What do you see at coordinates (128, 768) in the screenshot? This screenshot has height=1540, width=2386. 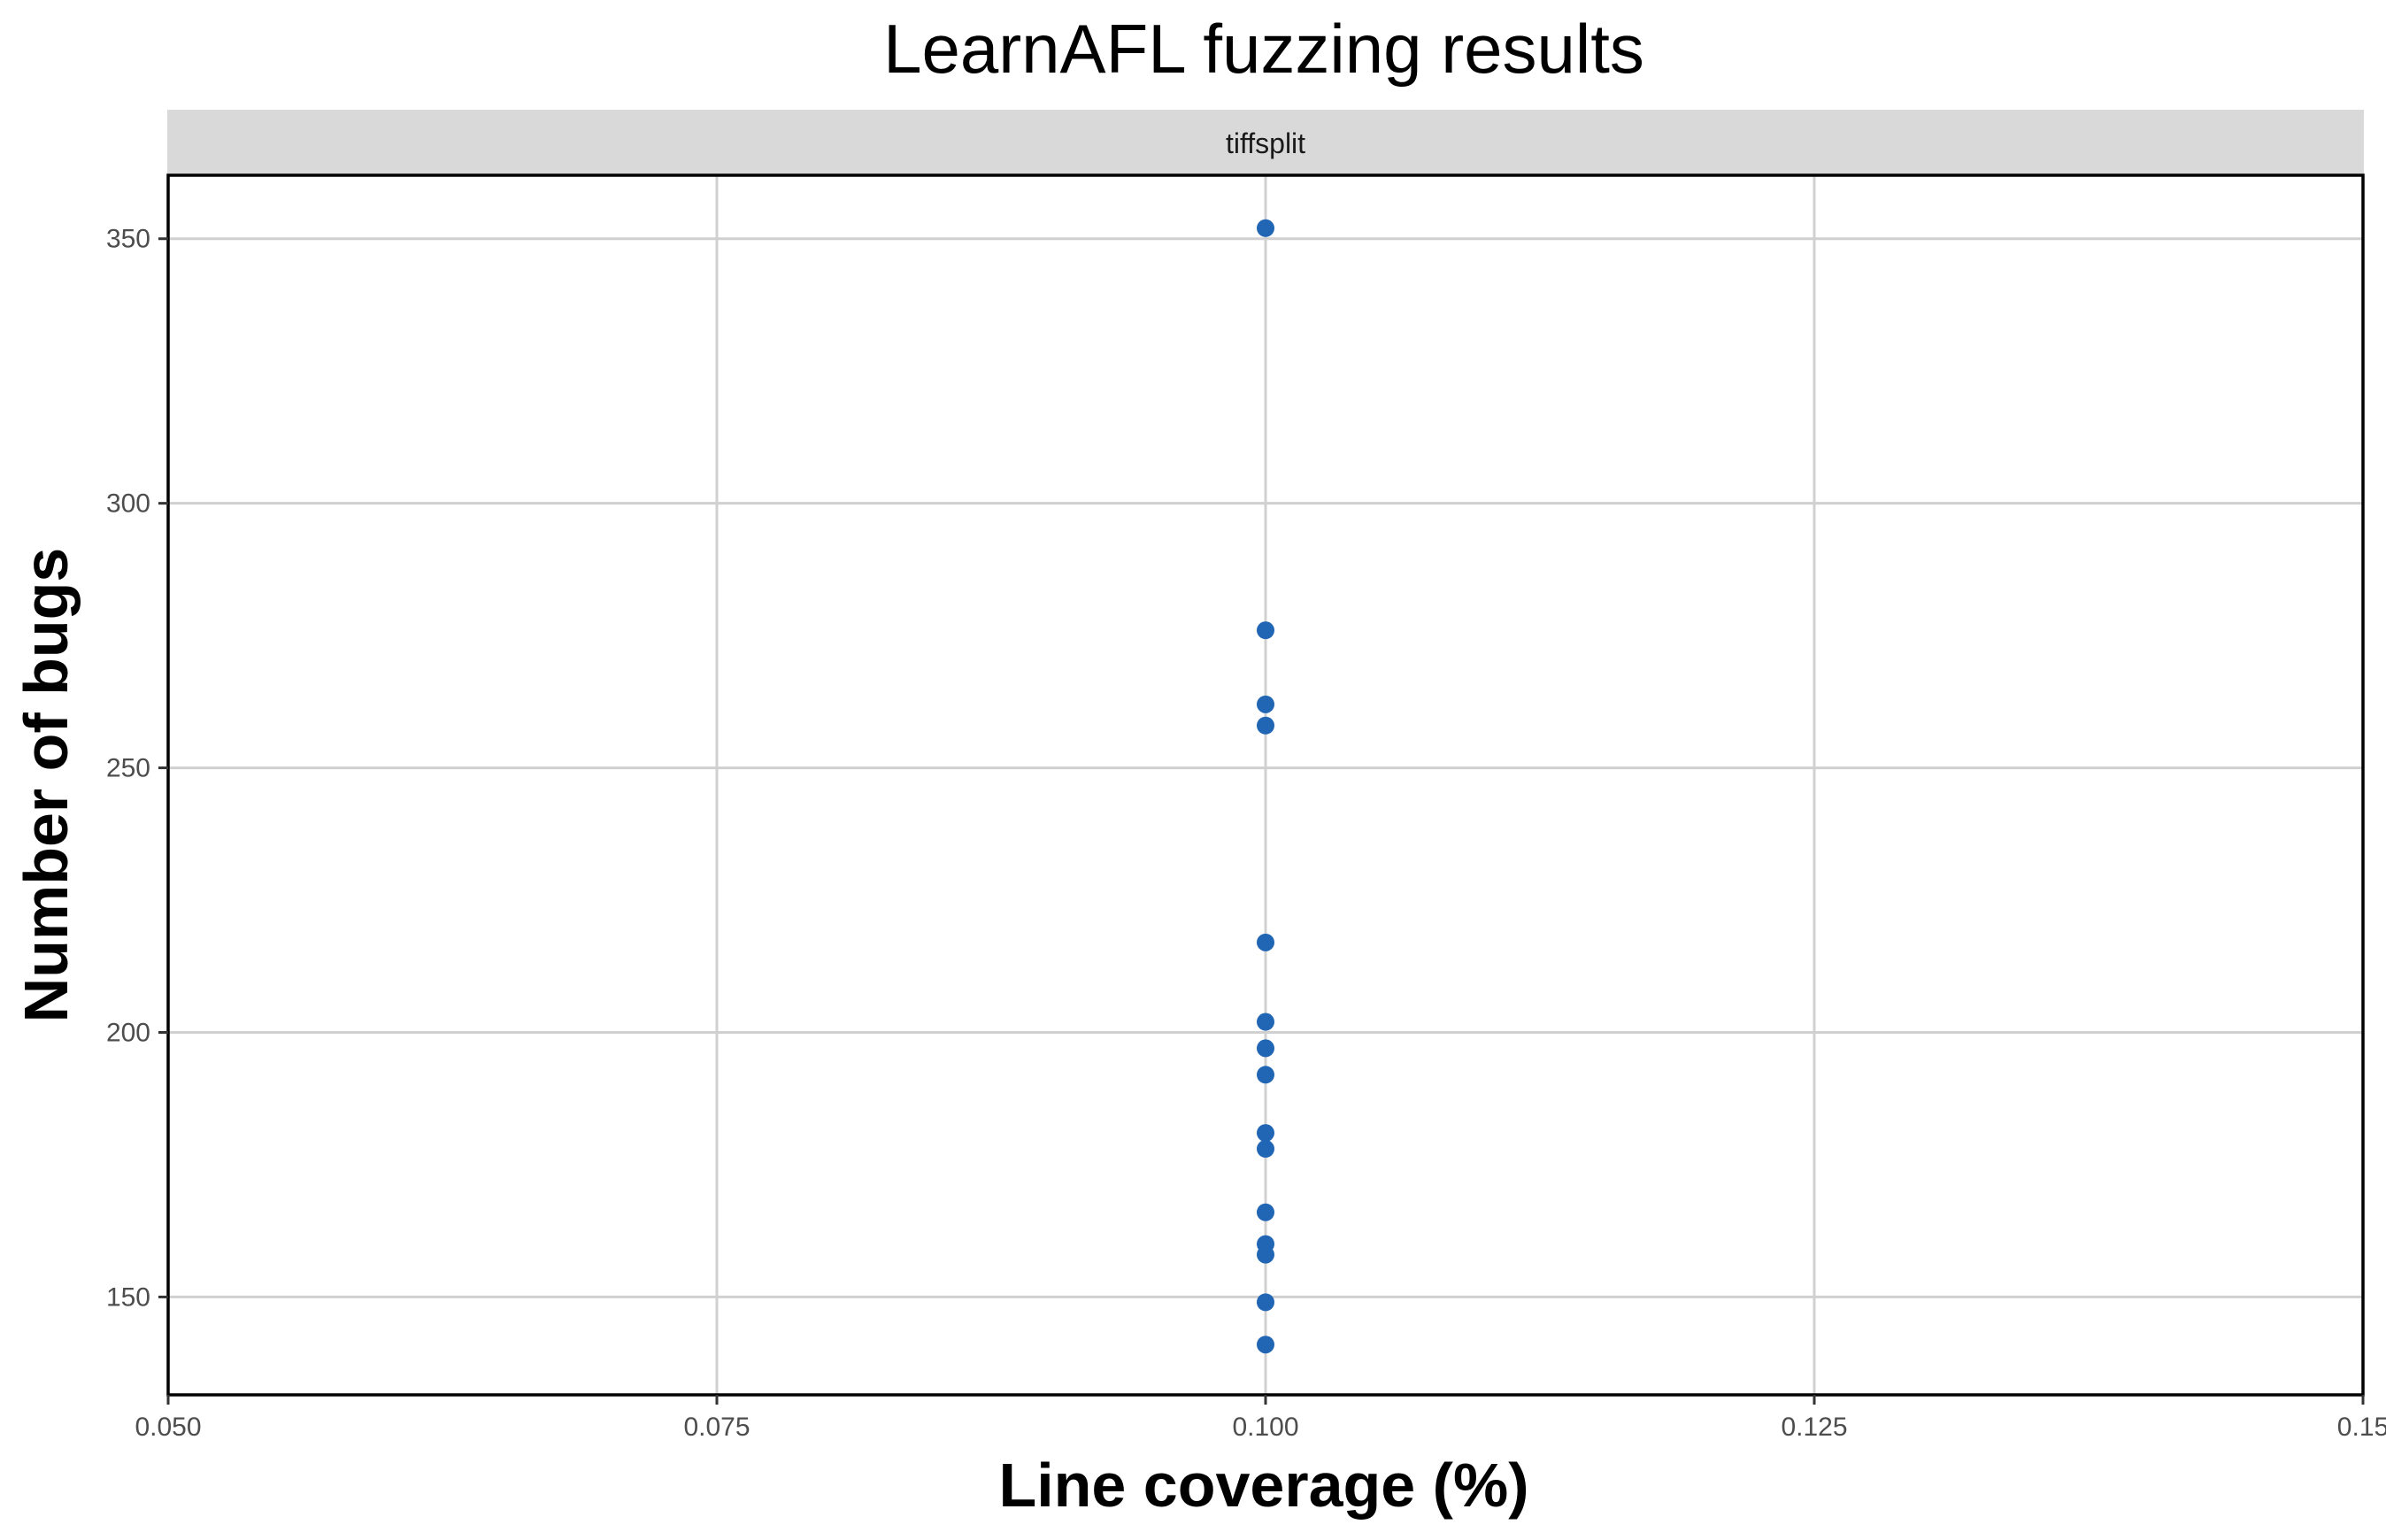 I see `y-tick-label: 250` at bounding box center [128, 768].